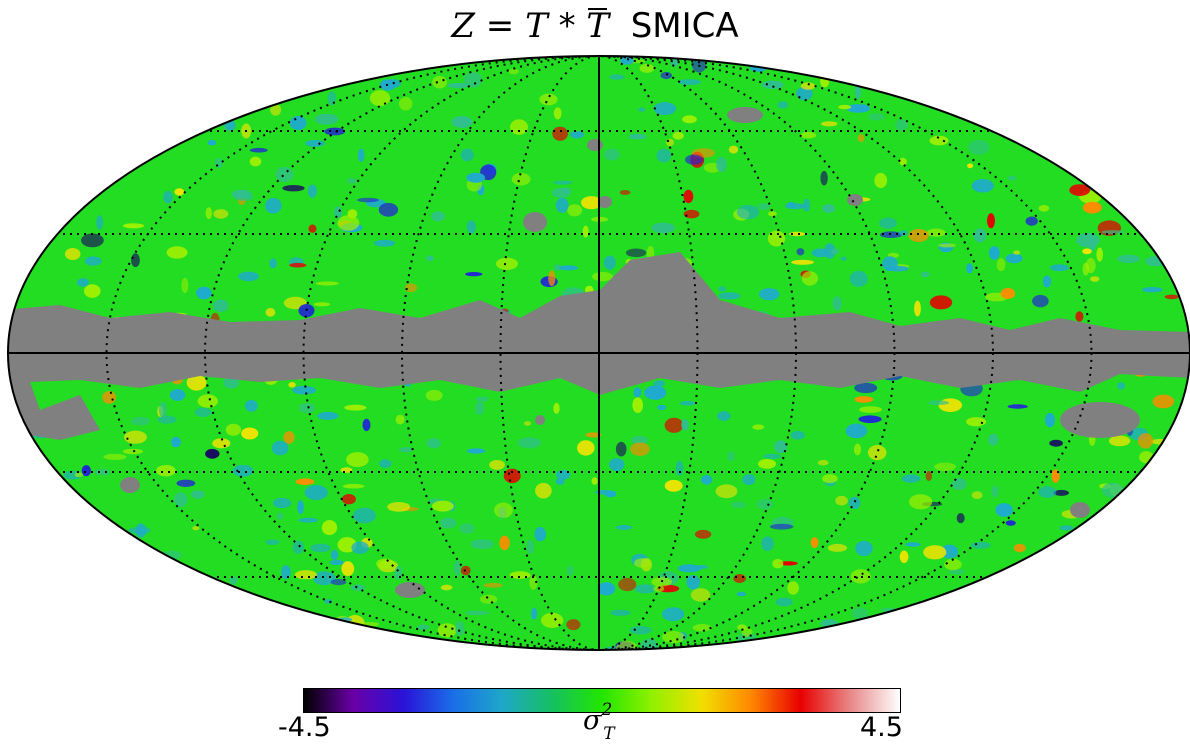 Image resolution: width=1190 pixels, height=752 pixels. I want to click on title-t-bar: T, so click(598, 26).